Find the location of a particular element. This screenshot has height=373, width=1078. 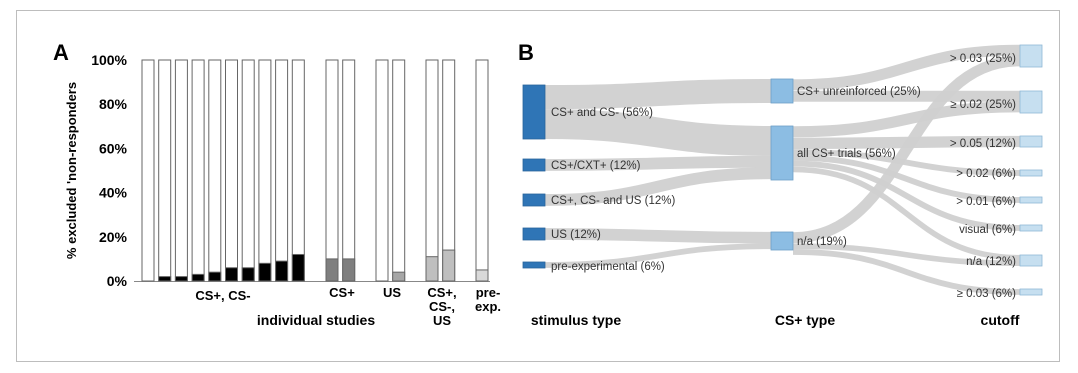

sankey-node-cutoff-label: > 0.02 (6%) is located at coordinates (986, 174).